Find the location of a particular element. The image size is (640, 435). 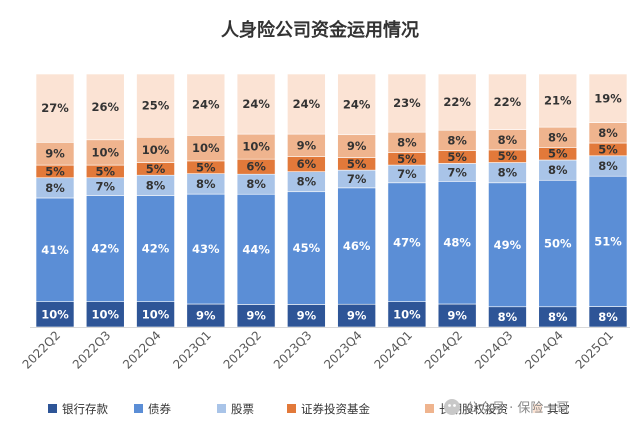

bar-stack: 10% 42% 7% 5% 10% 26% is located at coordinates (105, 200).